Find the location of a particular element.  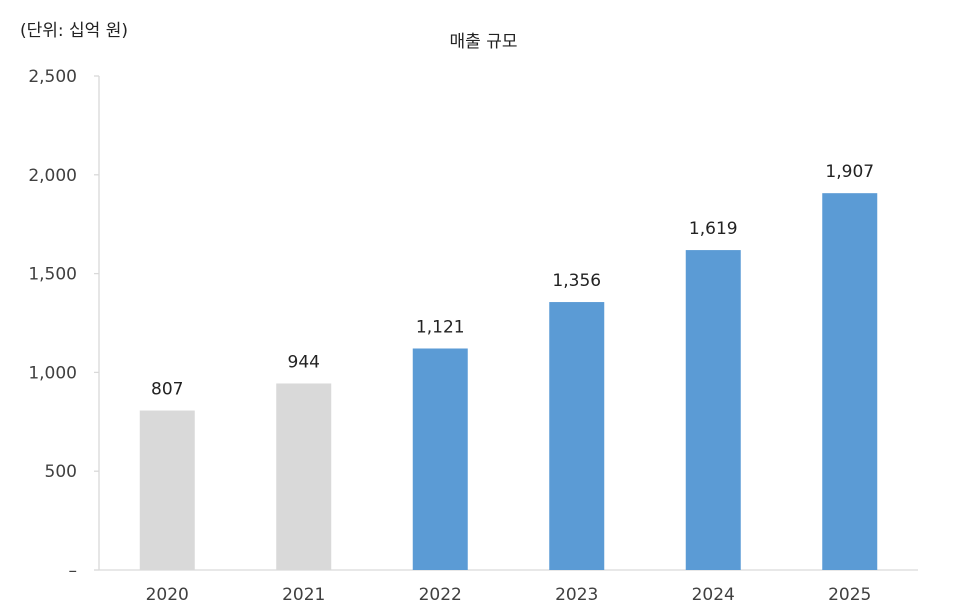

bar-2023 is located at coordinates (577, 436).